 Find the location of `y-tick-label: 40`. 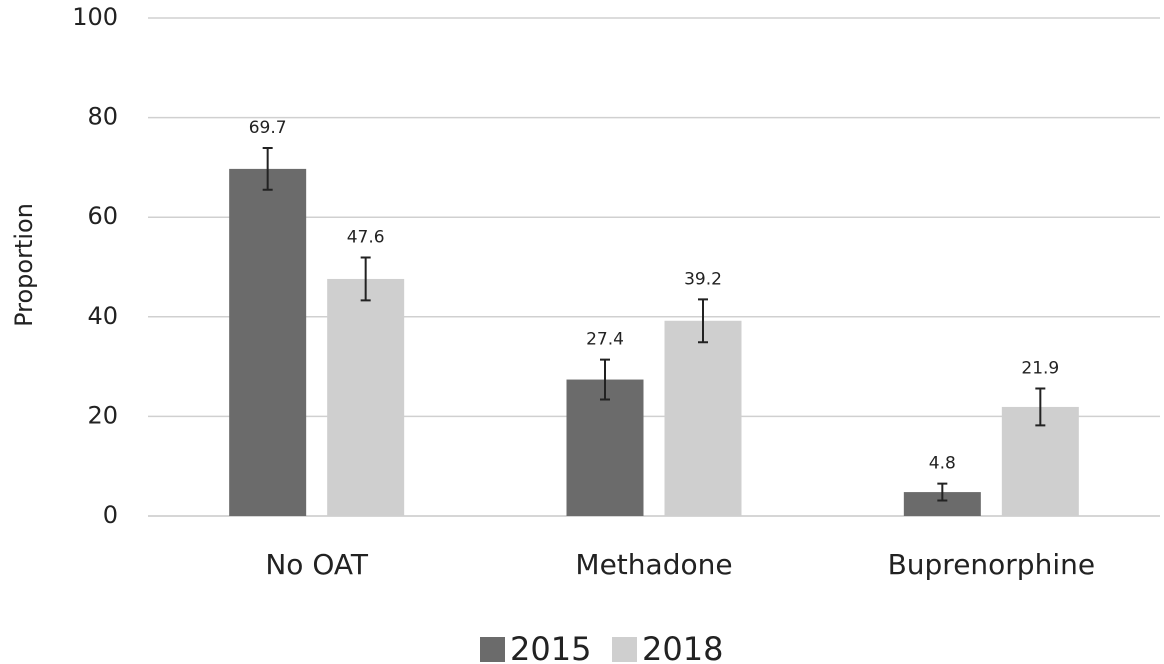

y-tick-label: 40 is located at coordinates (102, 316).